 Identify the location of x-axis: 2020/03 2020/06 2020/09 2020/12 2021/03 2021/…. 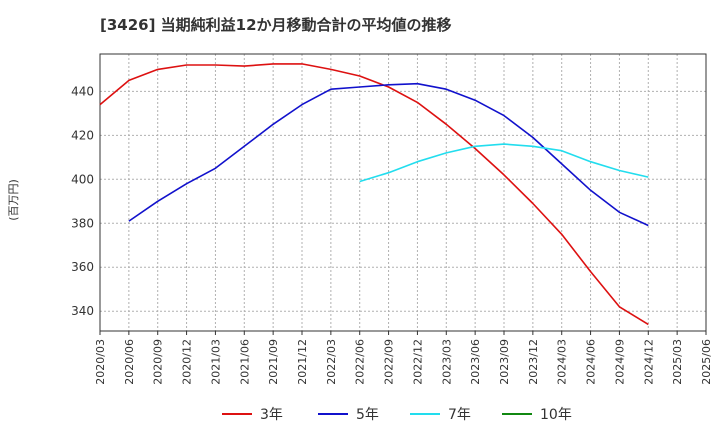
(403, 358).